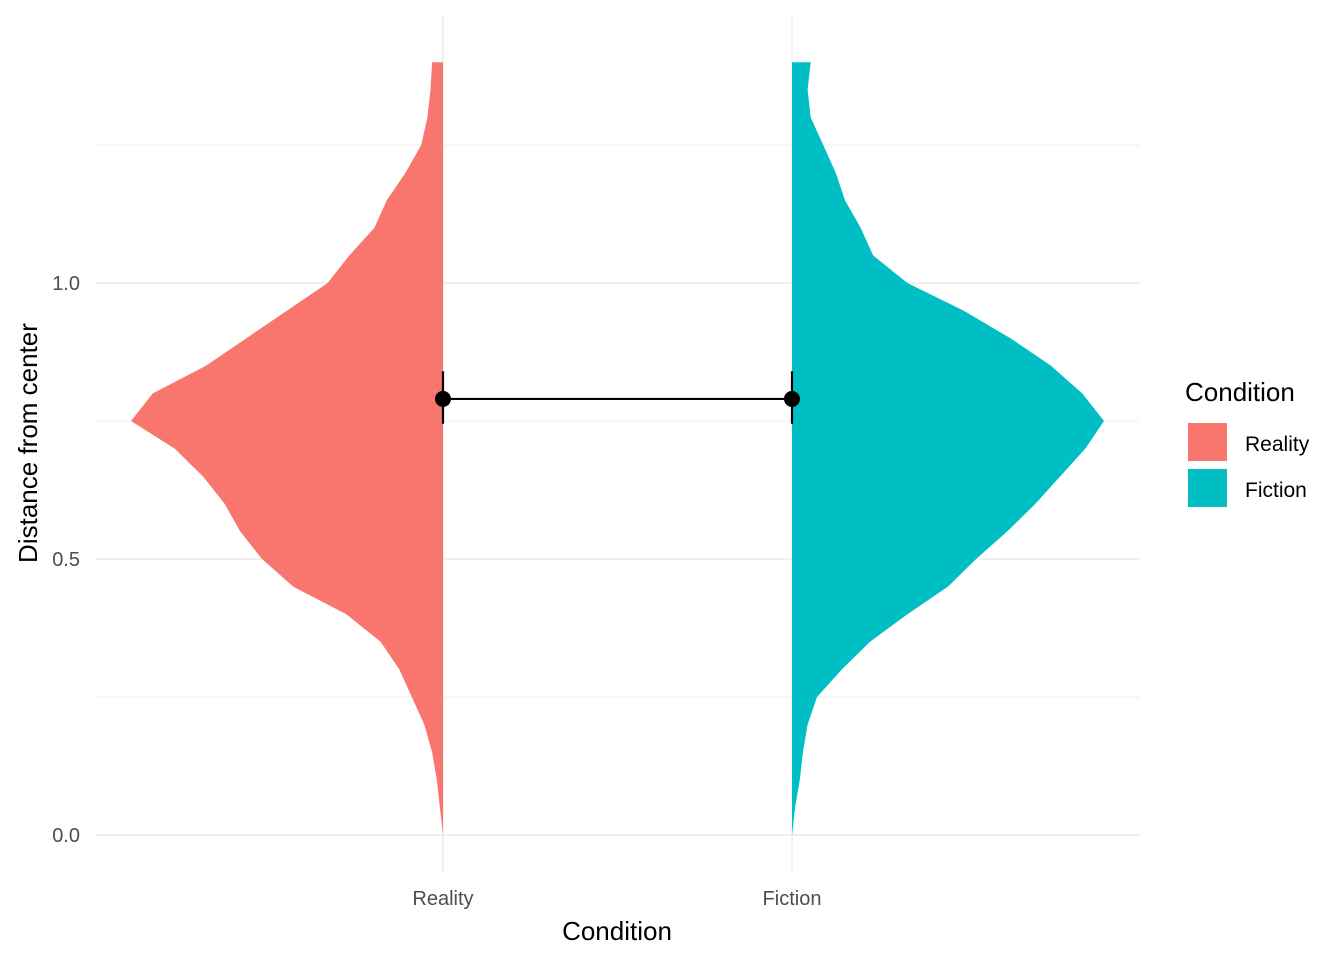 This screenshot has height=960, width=1344. I want to click on legend-title: Condition, so click(1240, 392).